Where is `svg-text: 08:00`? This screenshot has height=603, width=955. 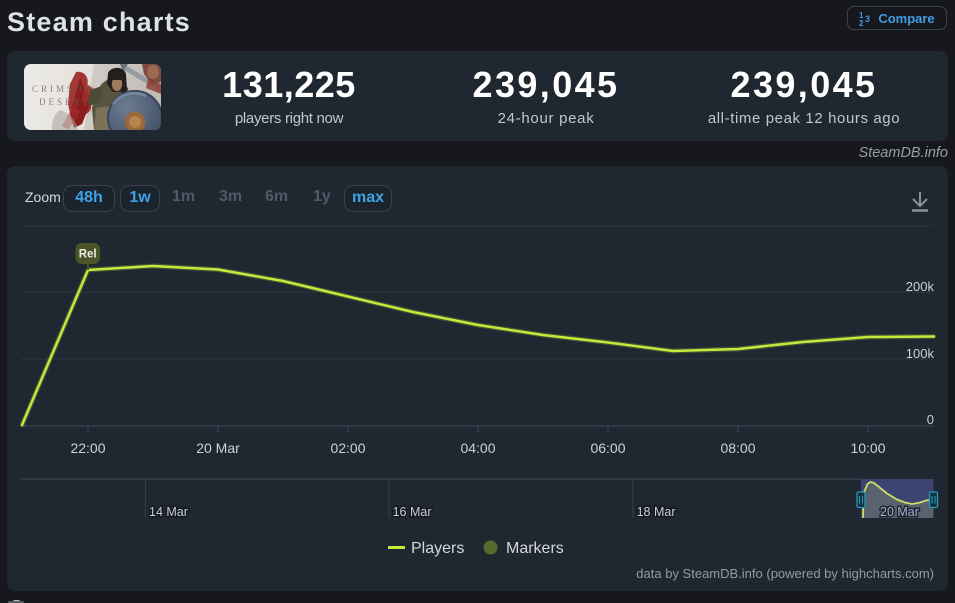
svg-text: 08:00 is located at coordinates (737, 448).